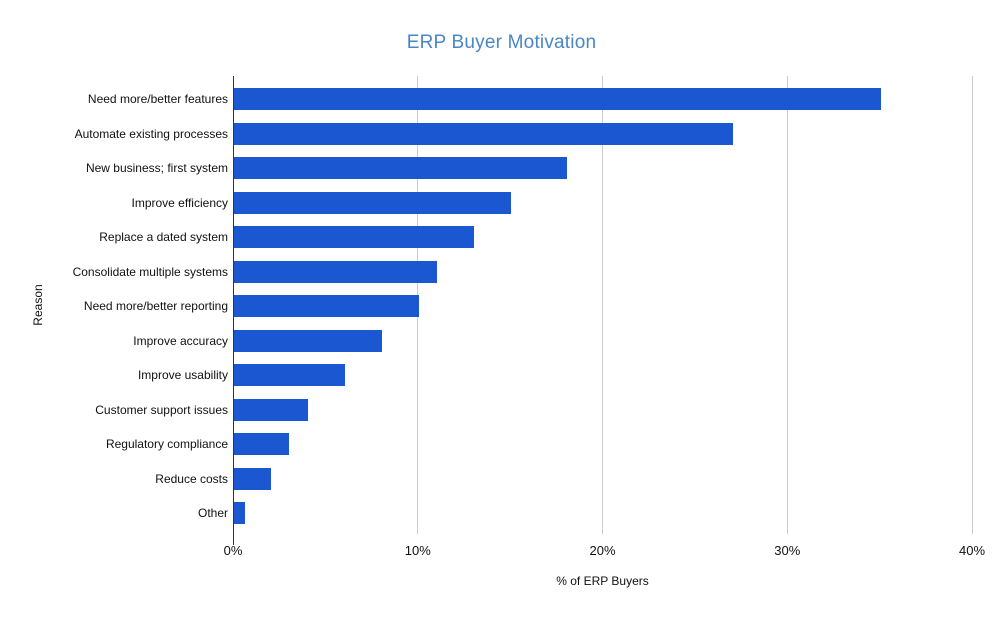 This screenshot has width=1003, height=620. Describe the element at coordinates (233, 550) in the screenshot. I see `x-tick-label-0: 0%` at that location.